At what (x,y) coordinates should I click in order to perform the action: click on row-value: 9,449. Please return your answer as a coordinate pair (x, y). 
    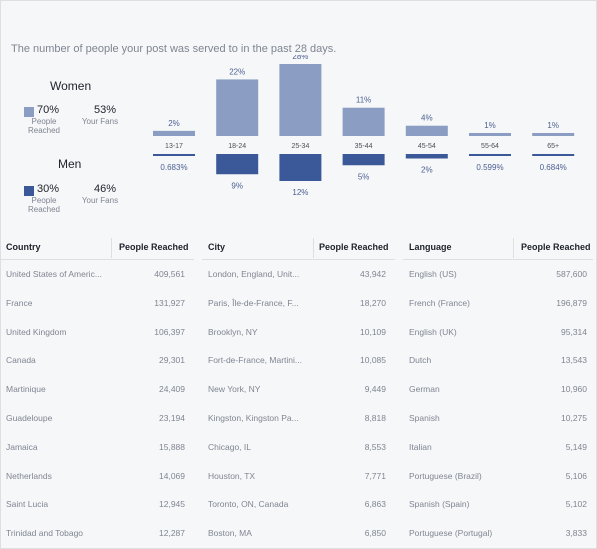
    Looking at the image, I should click on (375, 389).